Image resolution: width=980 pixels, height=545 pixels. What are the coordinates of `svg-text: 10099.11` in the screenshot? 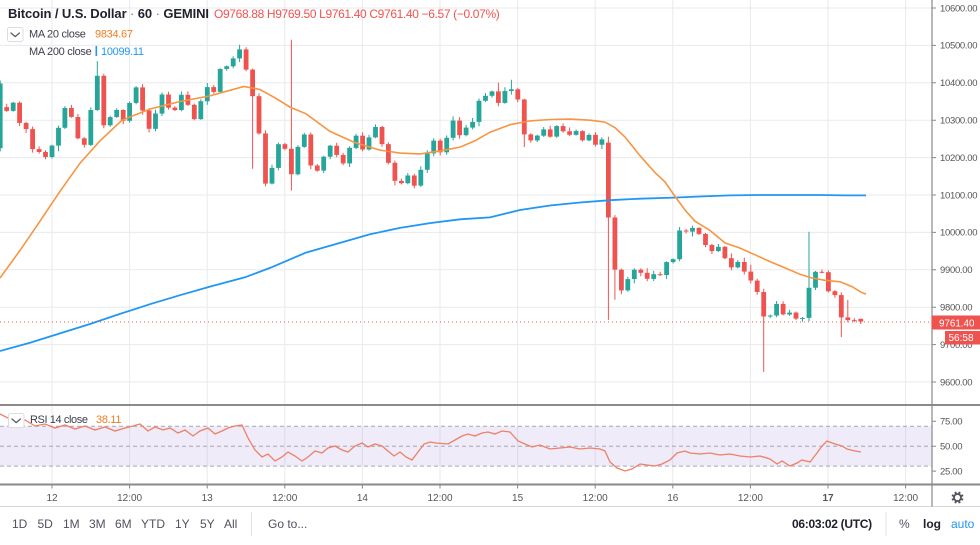 It's located at (122, 52).